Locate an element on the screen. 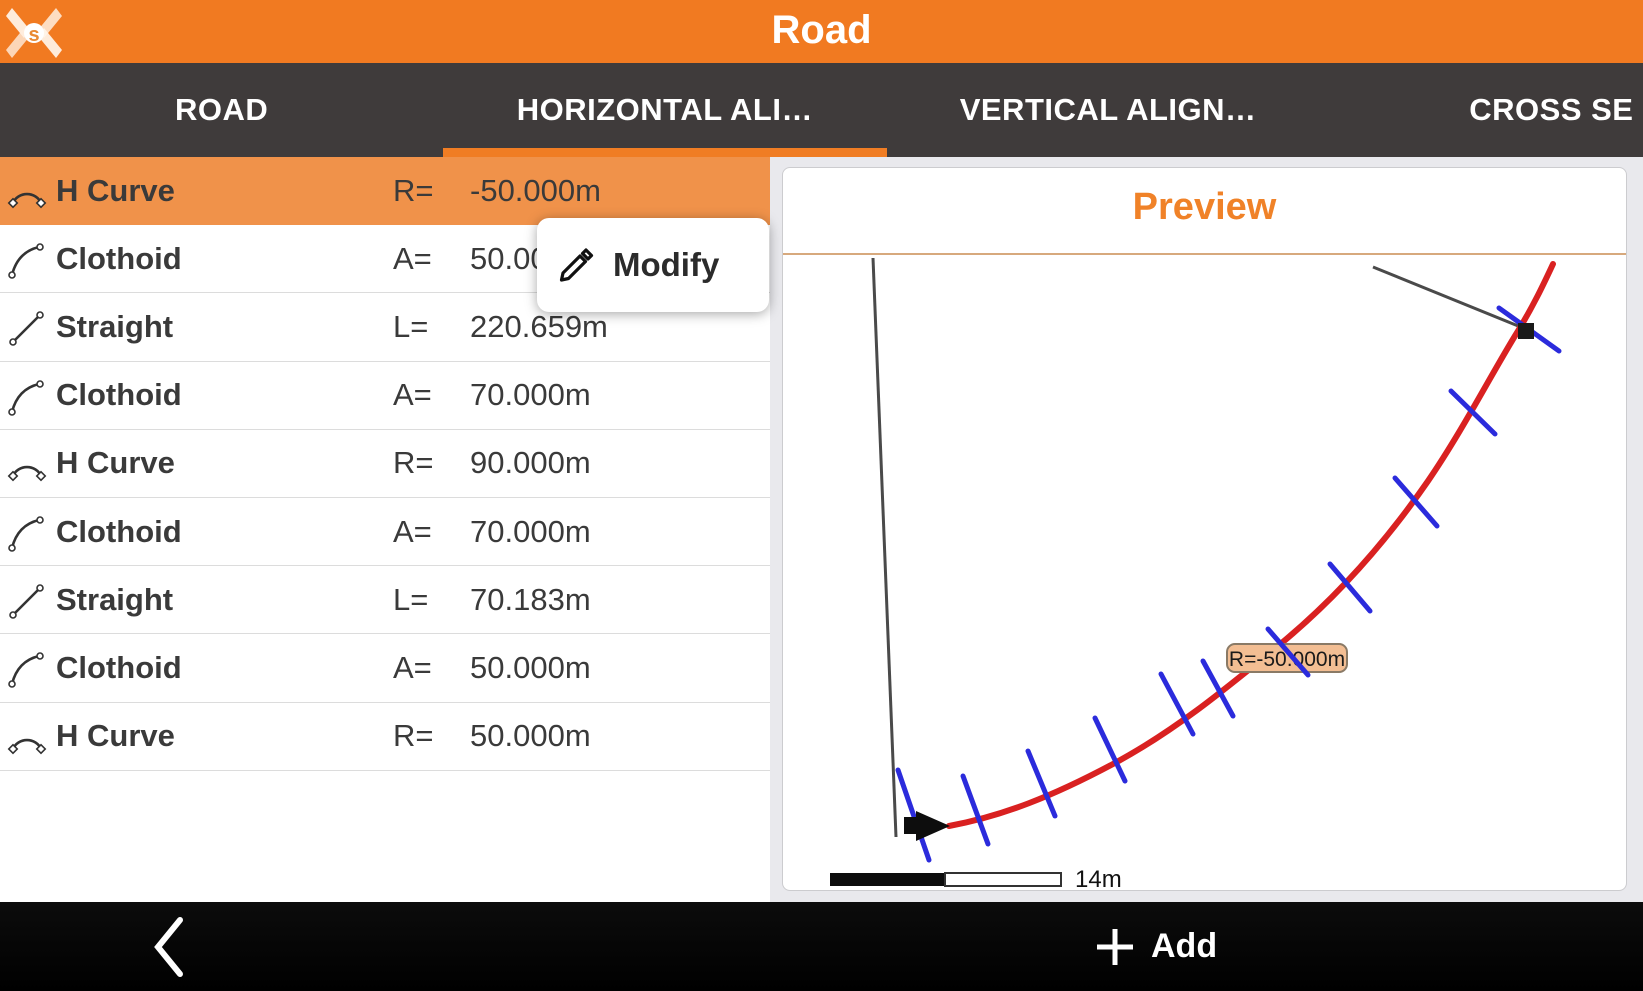 This screenshot has height=991, width=1643. bottom-action-bar: Add is located at coordinates (821, 946).